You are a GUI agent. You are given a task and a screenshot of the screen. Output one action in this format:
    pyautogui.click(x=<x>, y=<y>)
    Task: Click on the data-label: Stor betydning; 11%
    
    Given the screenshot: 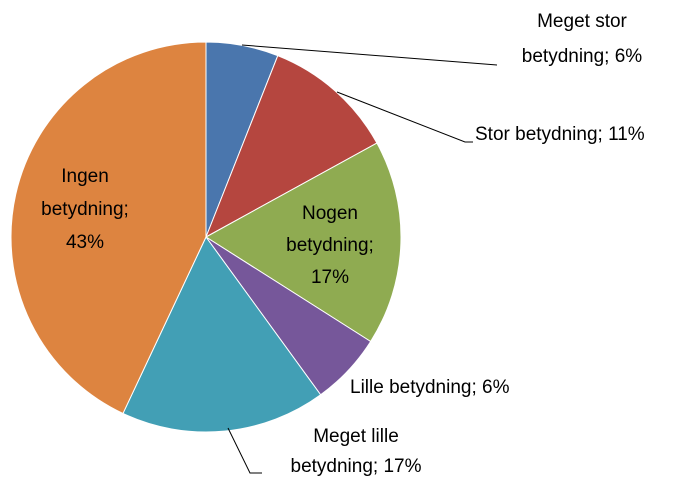 What is the action you would take?
    pyautogui.click(x=560, y=134)
    